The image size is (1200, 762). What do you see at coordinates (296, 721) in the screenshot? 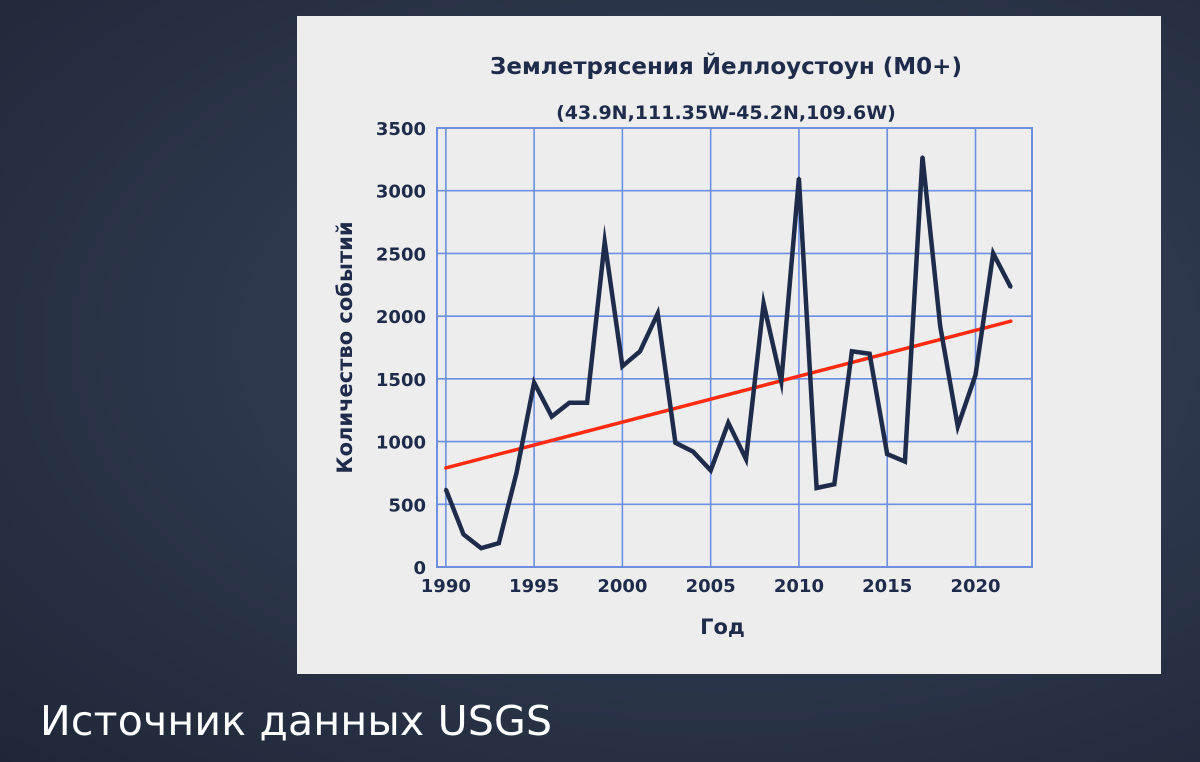
I see `source-caption: Источник данных USGS` at bounding box center [296, 721].